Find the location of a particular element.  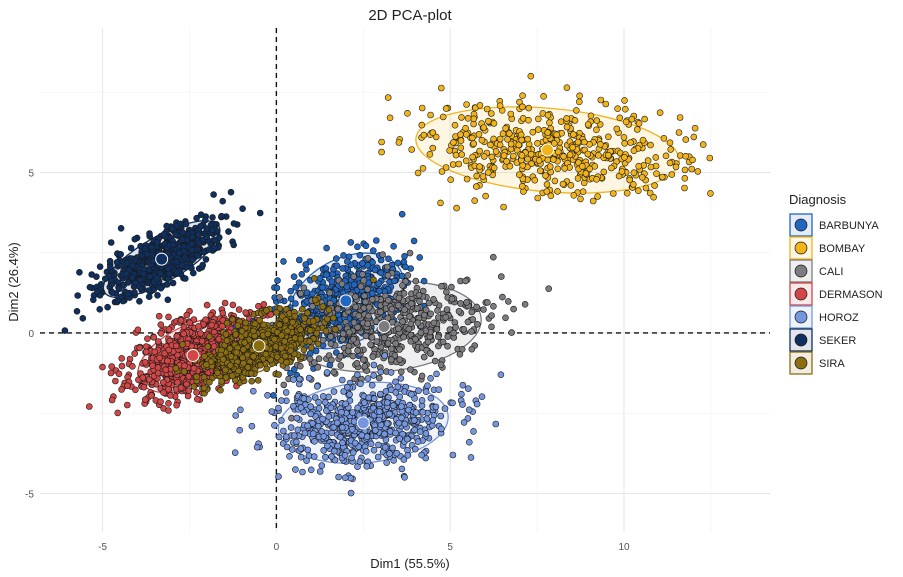

y-tick-label: -5 is located at coordinates (29, 494).